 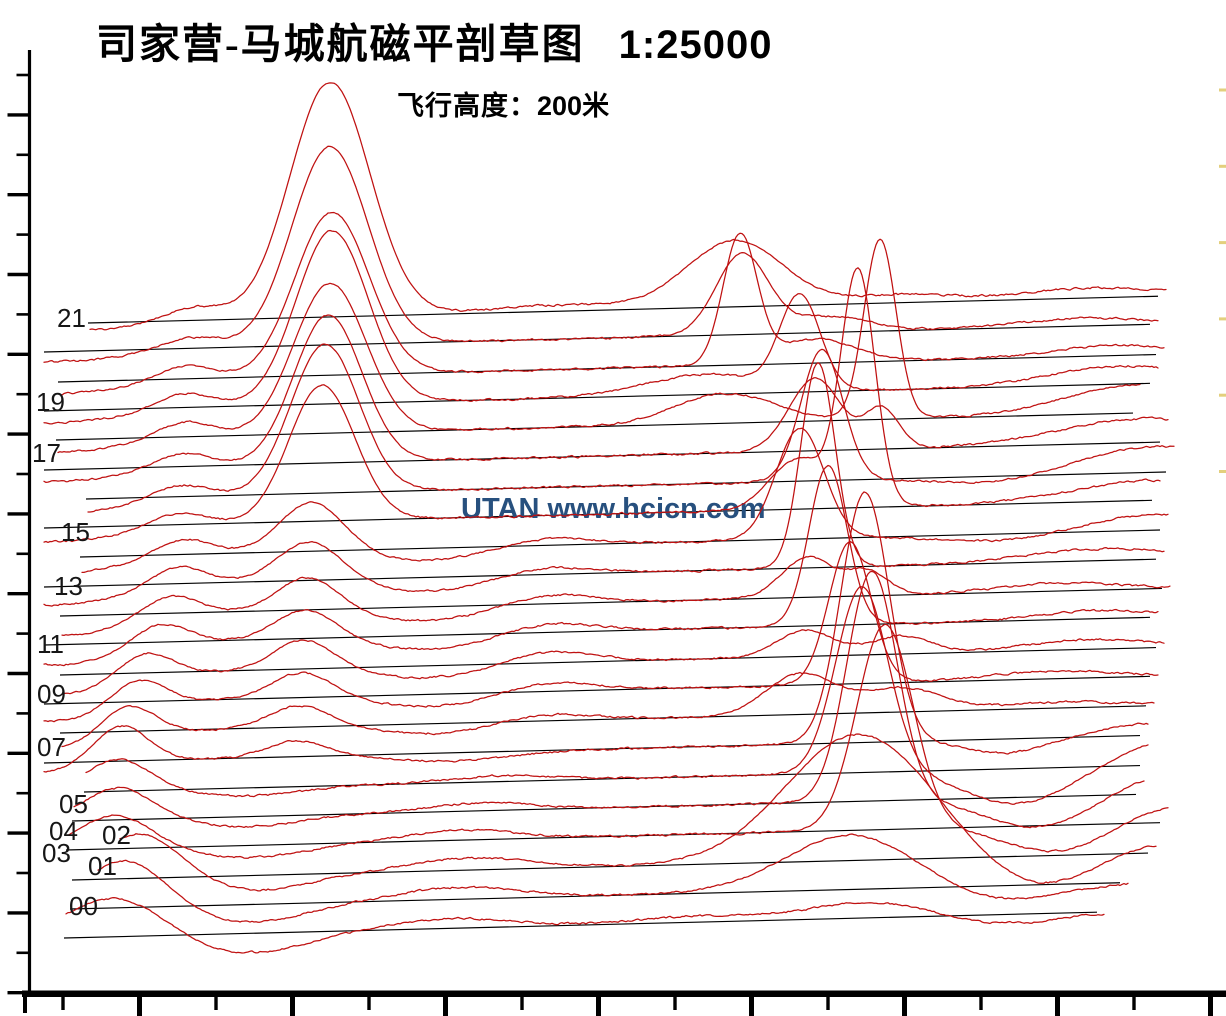 I want to click on profile-label-05: 05, so click(x=73, y=804).